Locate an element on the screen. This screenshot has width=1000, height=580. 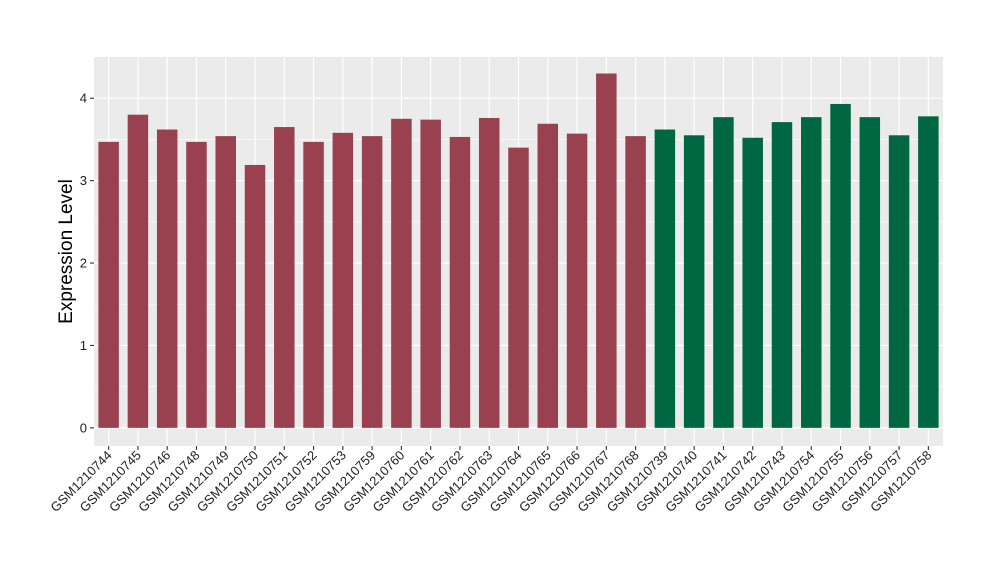
y-tick-label: 4 is located at coordinates (83, 98).